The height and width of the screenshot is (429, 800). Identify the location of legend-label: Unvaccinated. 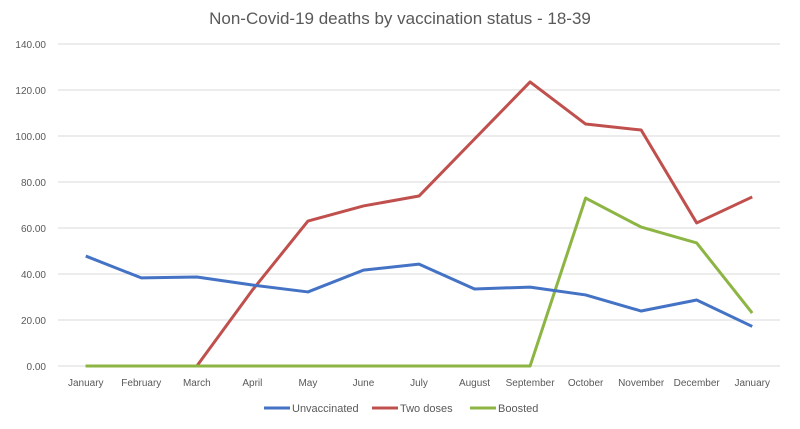
(325, 409).